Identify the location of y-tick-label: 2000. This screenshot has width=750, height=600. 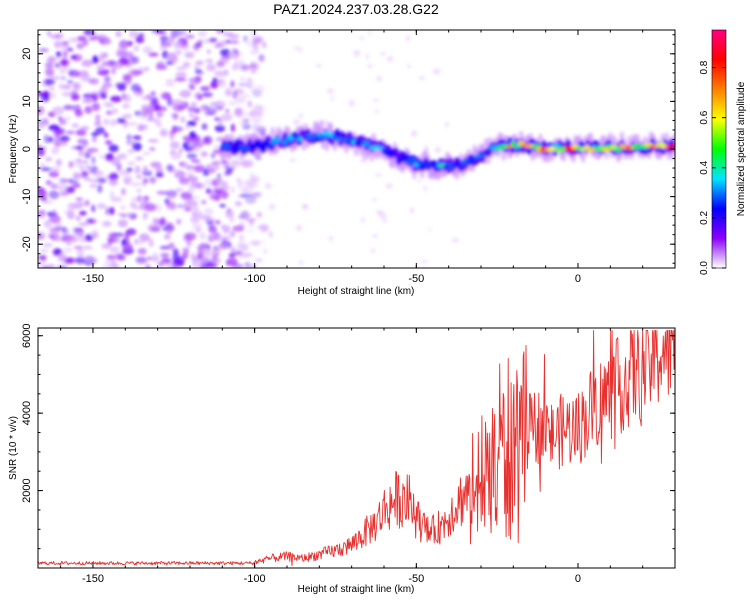
(27, 490).